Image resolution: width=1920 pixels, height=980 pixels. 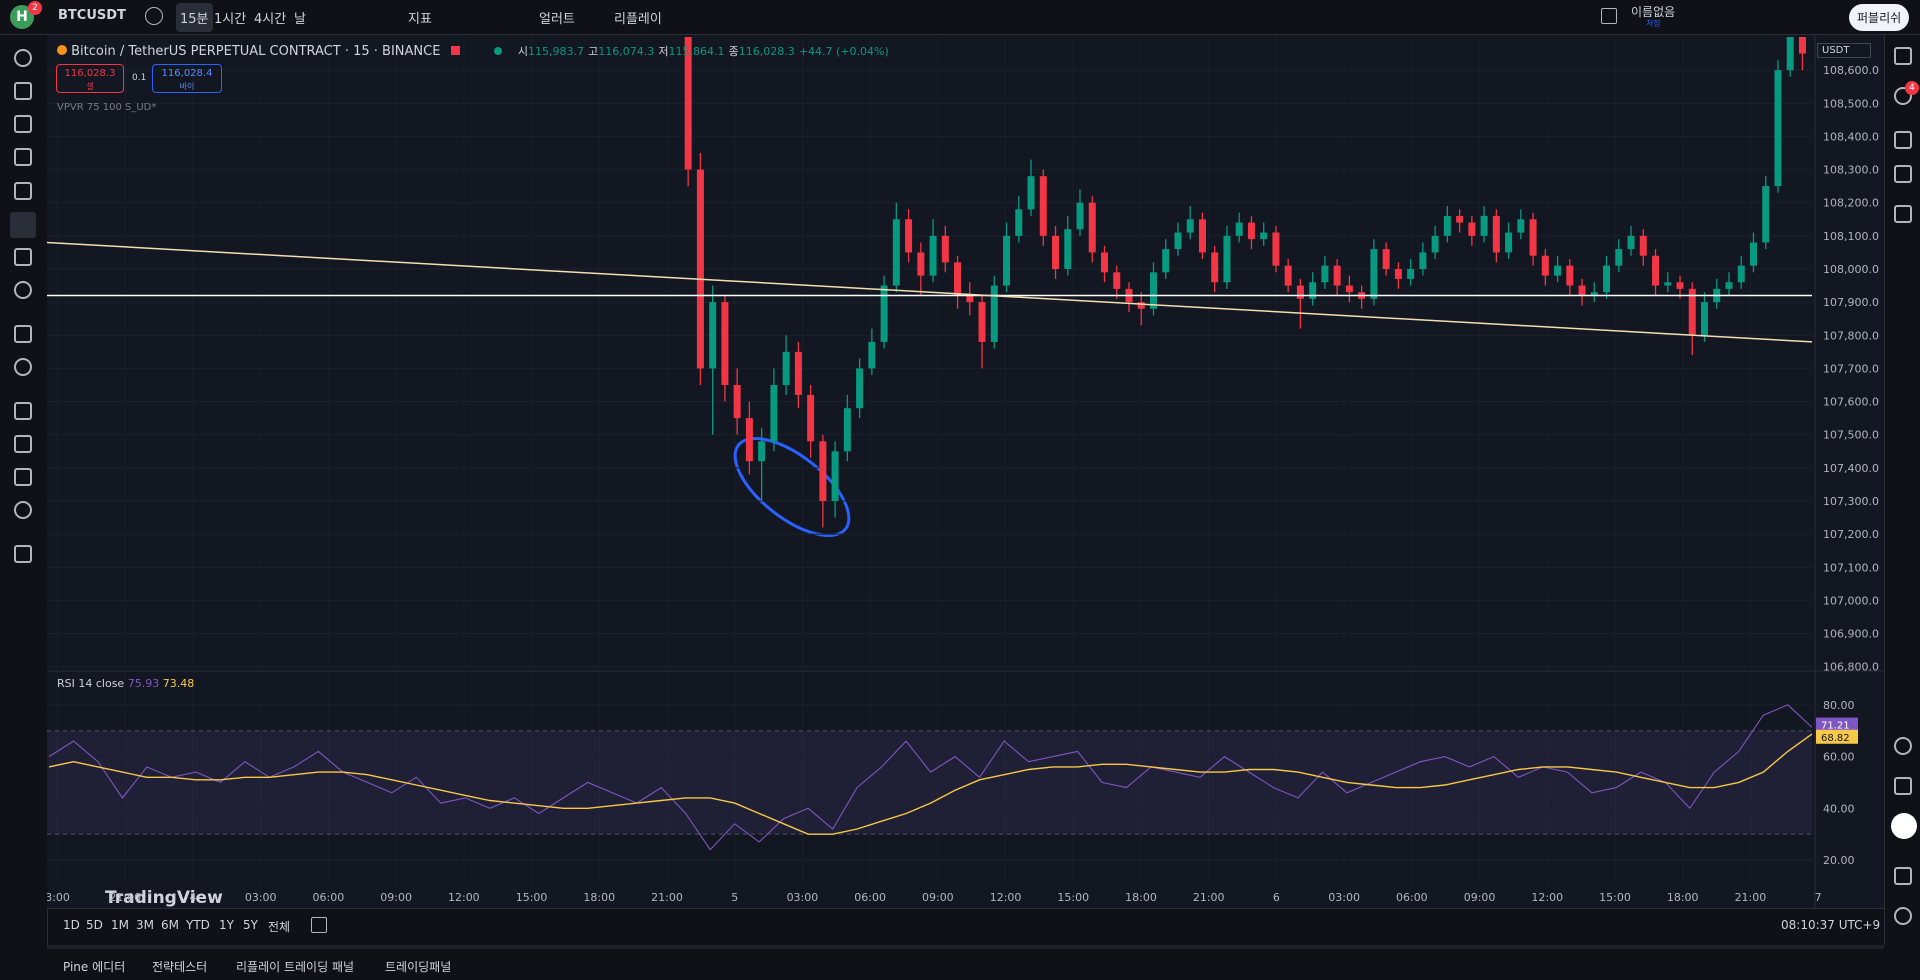 What do you see at coordinates (270, 19) in the screenshot?
I see `interval-4h: 4시간` at bounding box center [270, 19].